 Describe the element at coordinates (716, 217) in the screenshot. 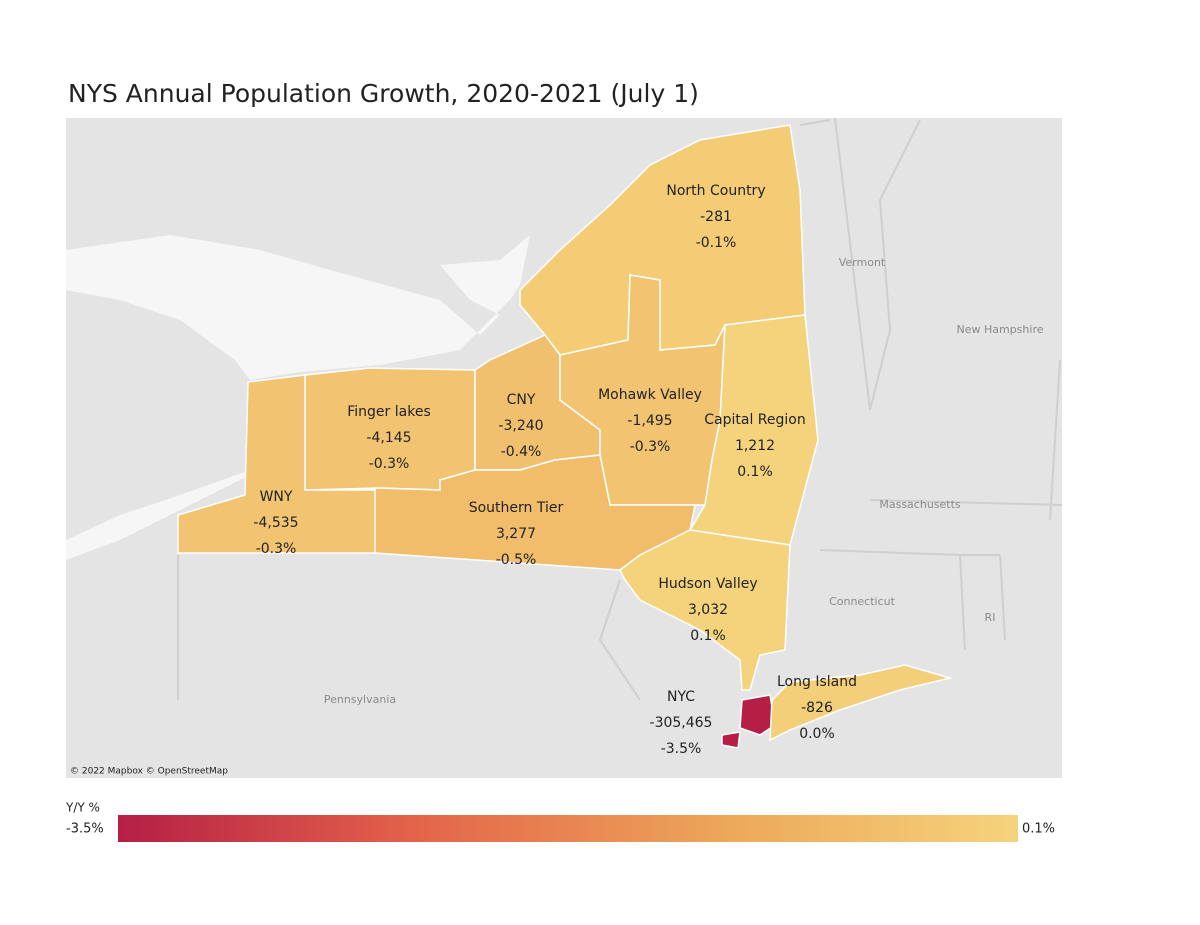

I see `region-change: -281` at that location.